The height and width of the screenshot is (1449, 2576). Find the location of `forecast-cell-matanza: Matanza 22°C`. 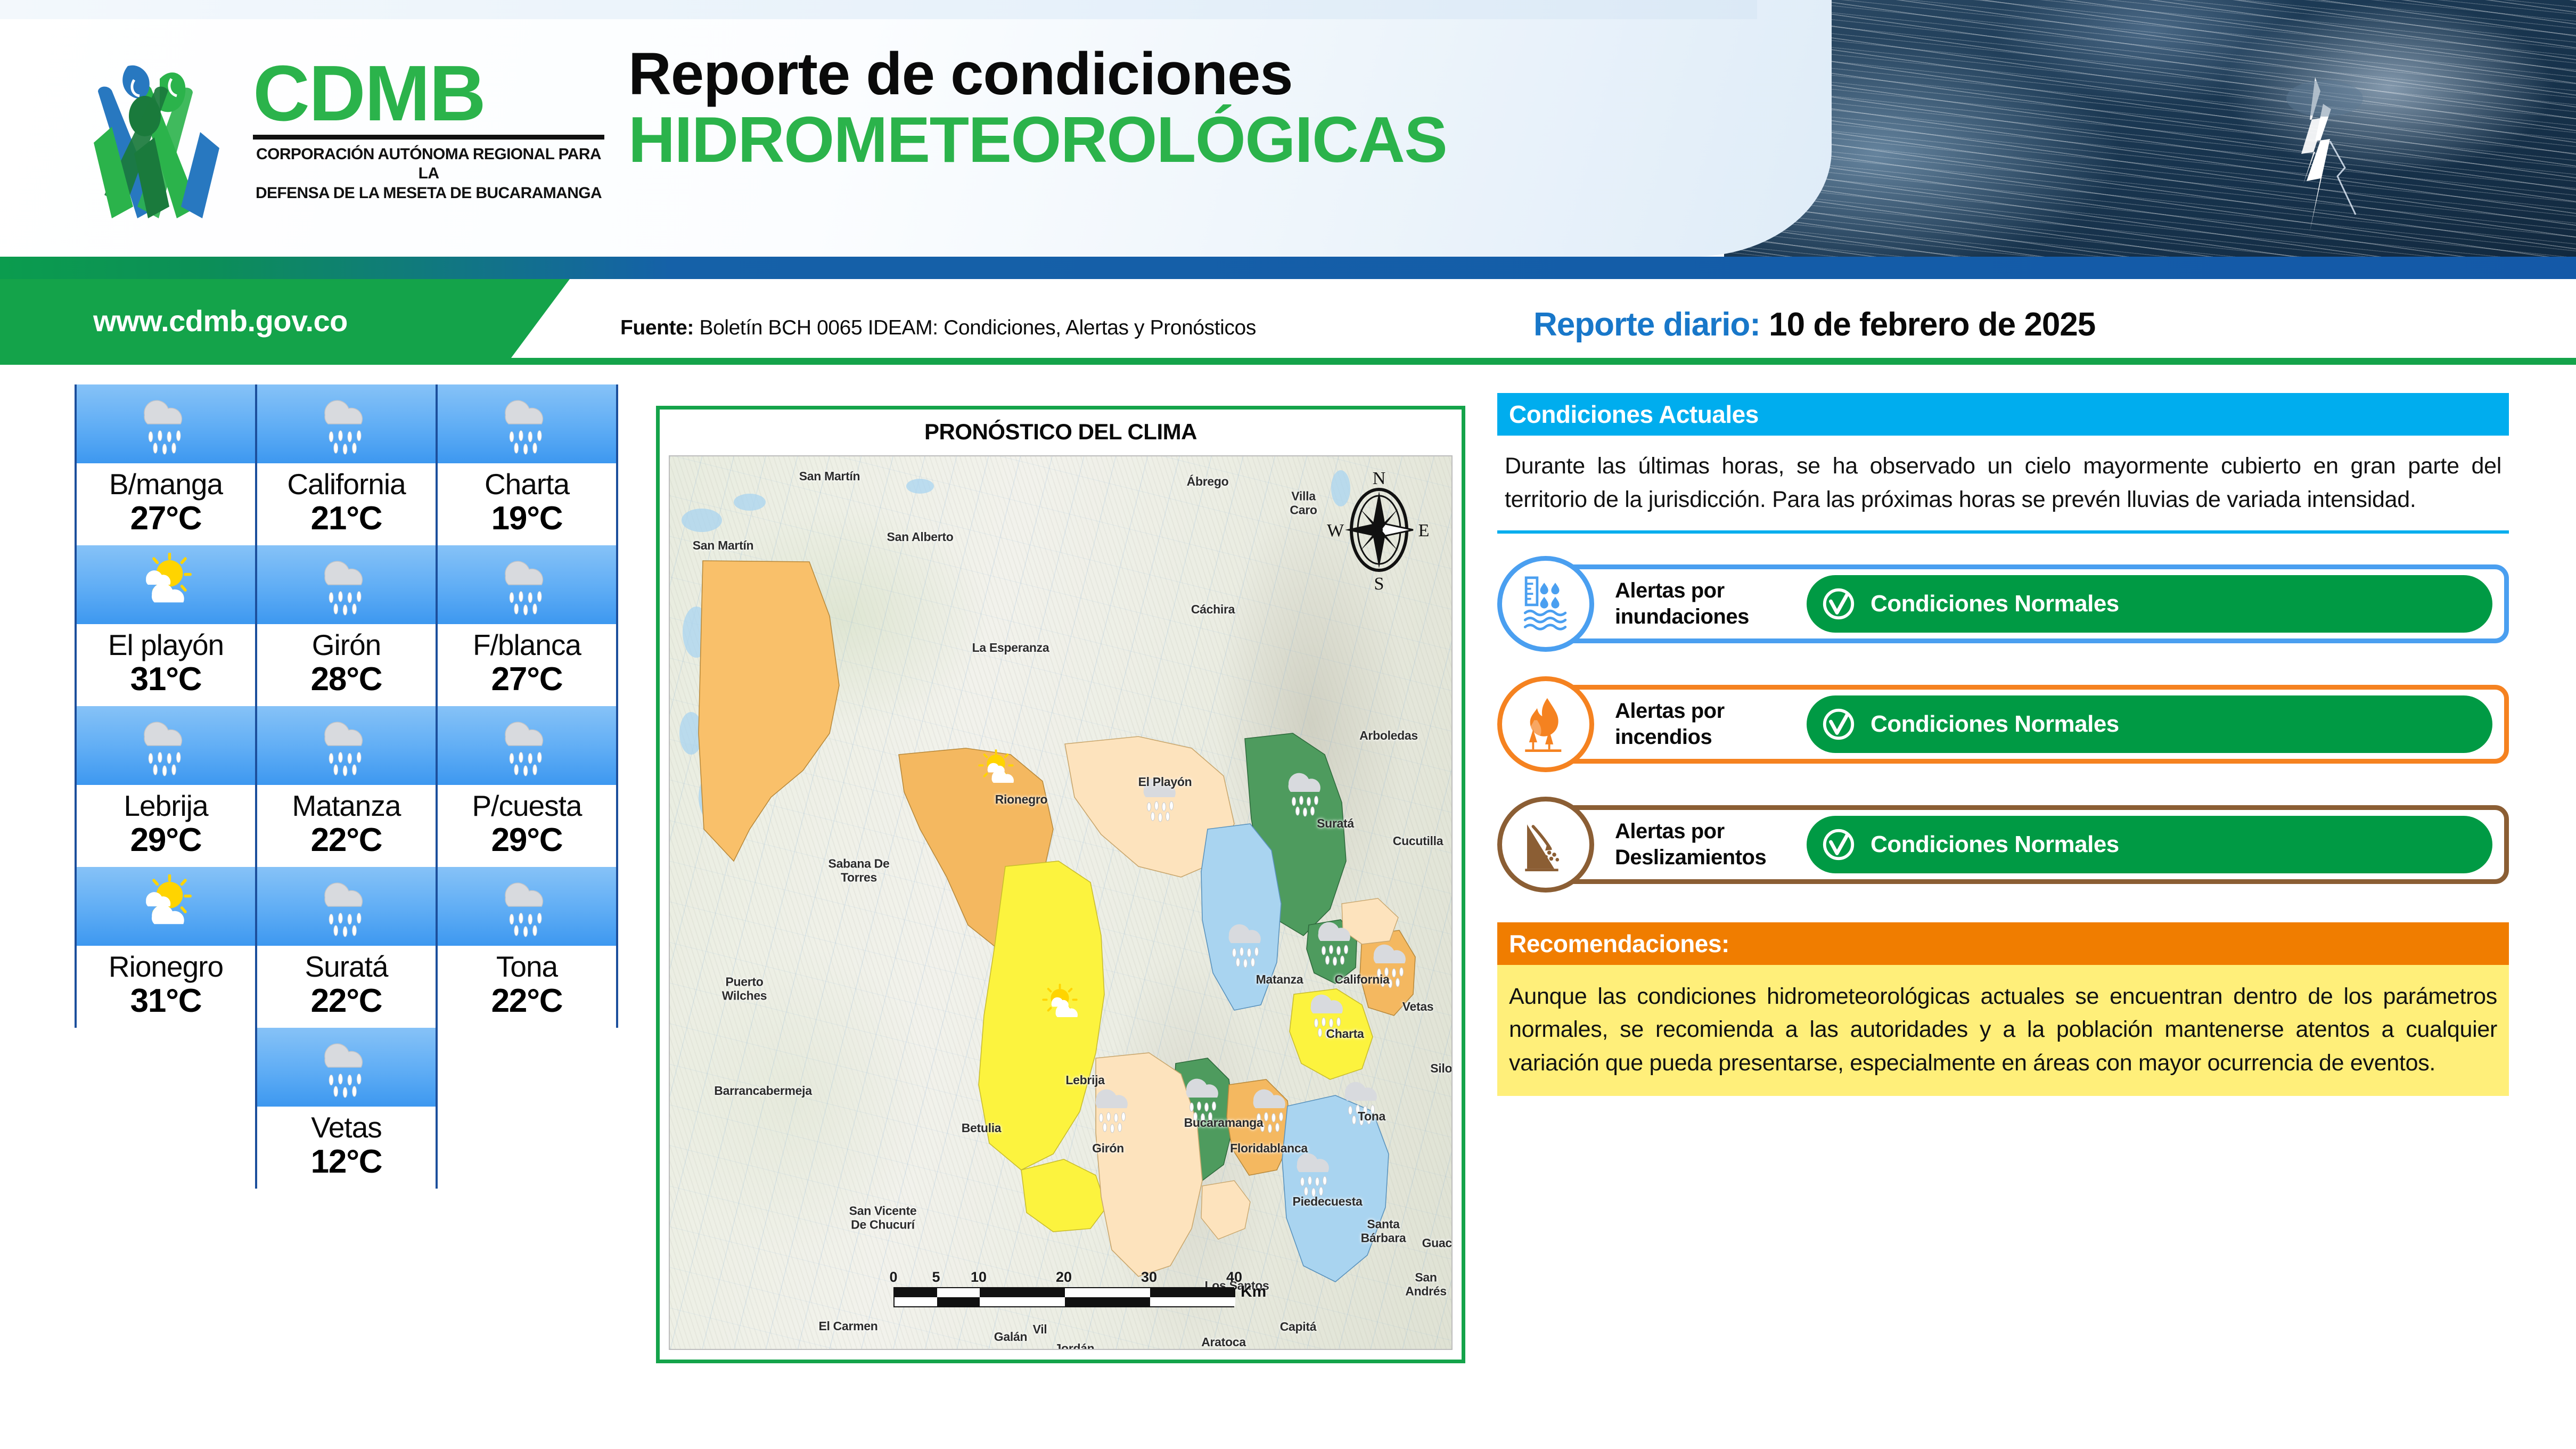

forecast-cell-matanza: Matanza 22°C is located at coordinates (346, 786).